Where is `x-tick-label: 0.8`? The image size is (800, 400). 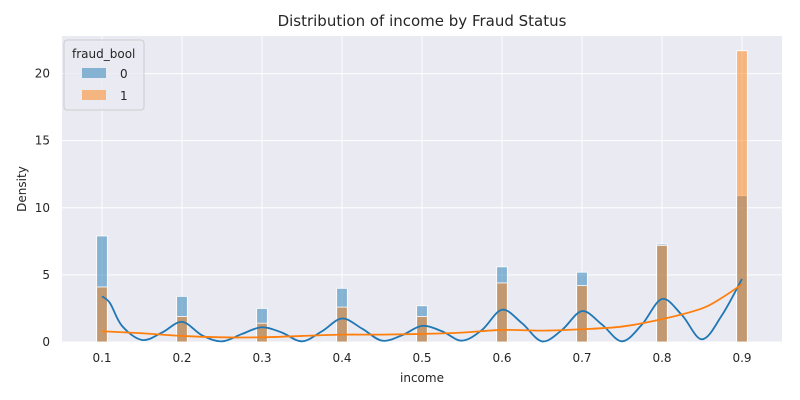 x-tick-label: 0.8 is located at coordinates (661, 358).